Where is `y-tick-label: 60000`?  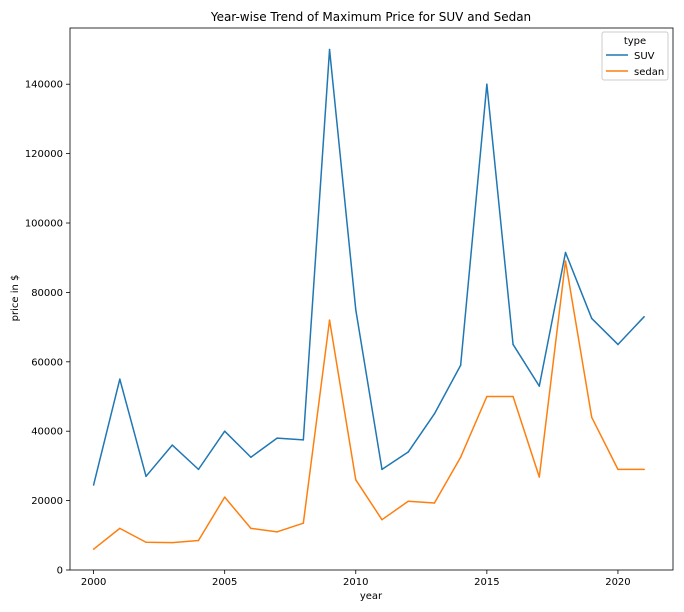
y-tick-label: 60000 is located at coordinates (47, 362).